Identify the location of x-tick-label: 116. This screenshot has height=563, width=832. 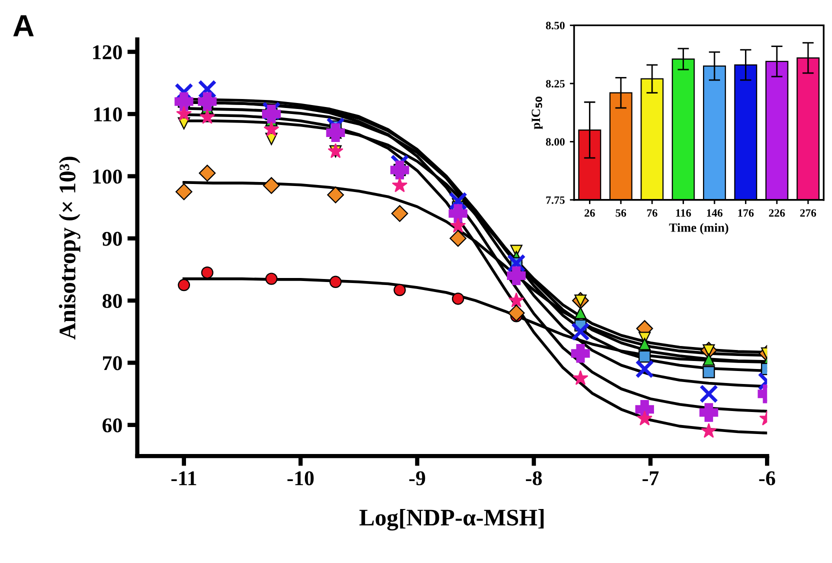
(683, 213).